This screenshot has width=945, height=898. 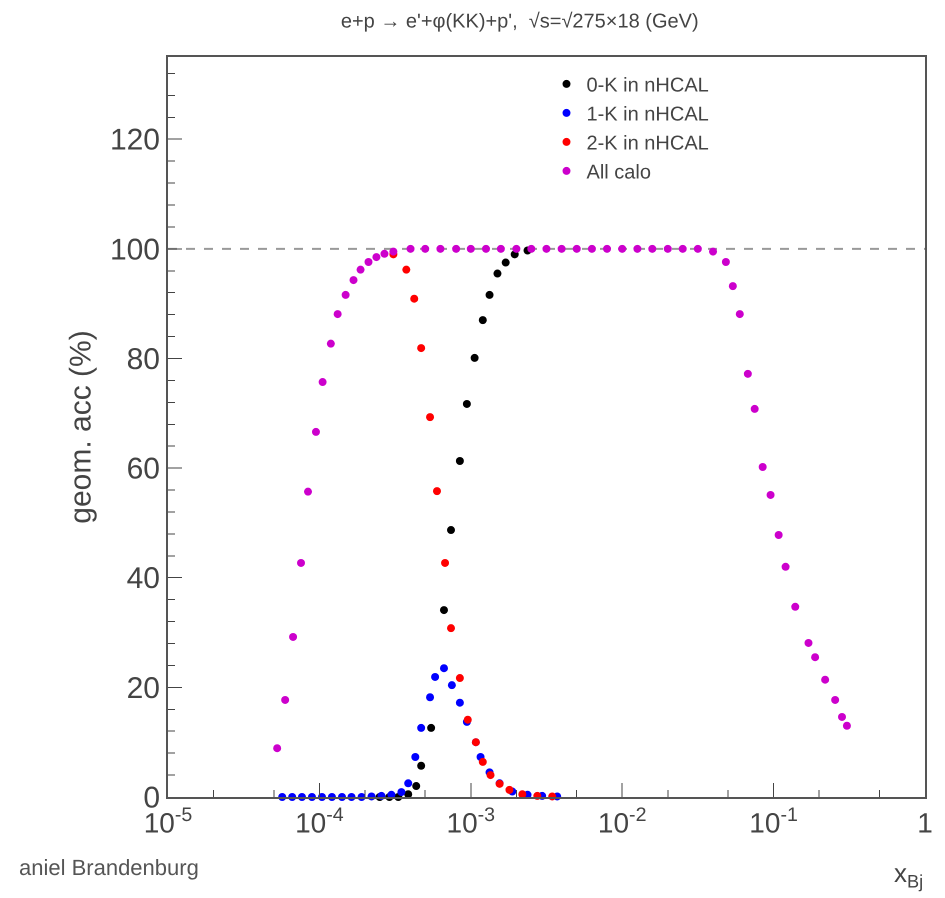 What do you see at coordinates (618, 173) in the screenshot?
I see `legend-label: All calo` at bounding box center [618, 173].